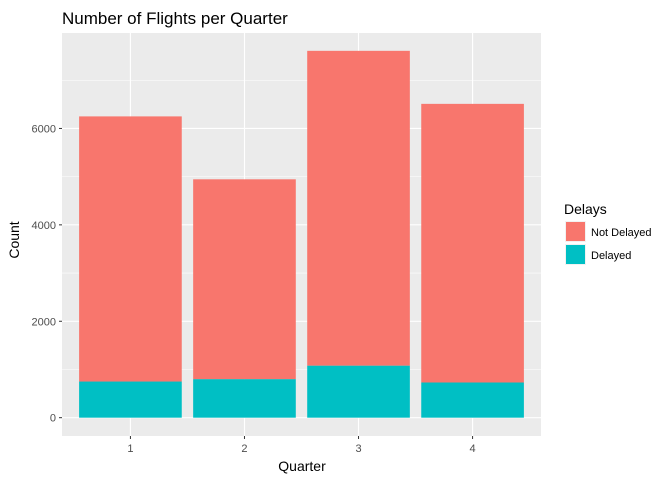  Describe the element at coordinates (47, 274) in the screenshot. I see `y-axis: 0 2000 4000 6000` at that location.